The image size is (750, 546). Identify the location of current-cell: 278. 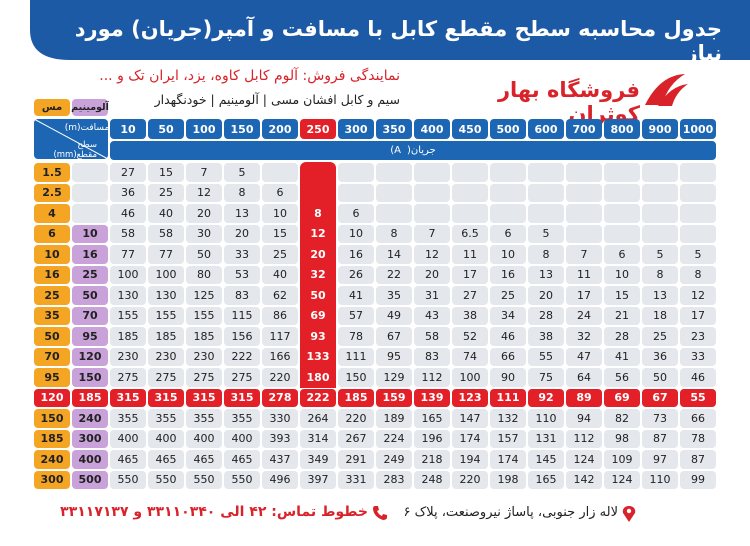
(280, 397).